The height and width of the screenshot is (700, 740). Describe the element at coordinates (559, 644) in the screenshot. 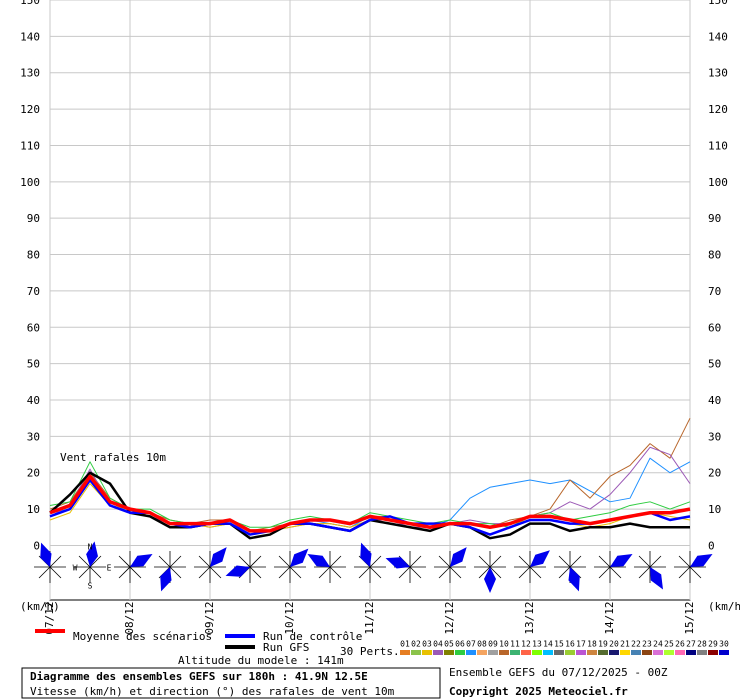

I see `pert-label: 15` at that location.